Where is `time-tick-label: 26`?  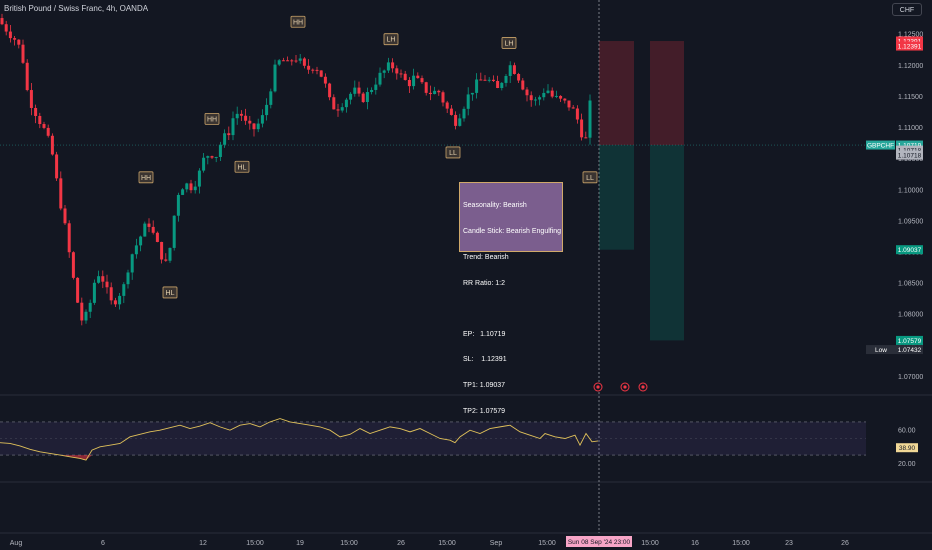 time-tick-label: 26 is located at coordinates (401, 543).